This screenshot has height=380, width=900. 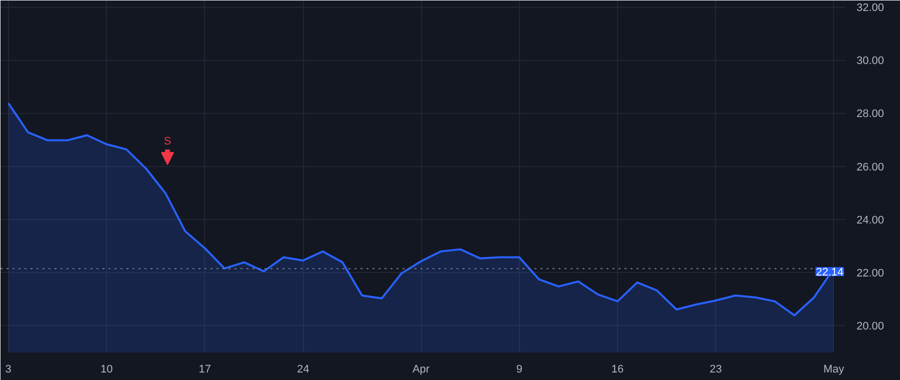 I want to click on x-tick-label: 16, so click(x=617, y=370).